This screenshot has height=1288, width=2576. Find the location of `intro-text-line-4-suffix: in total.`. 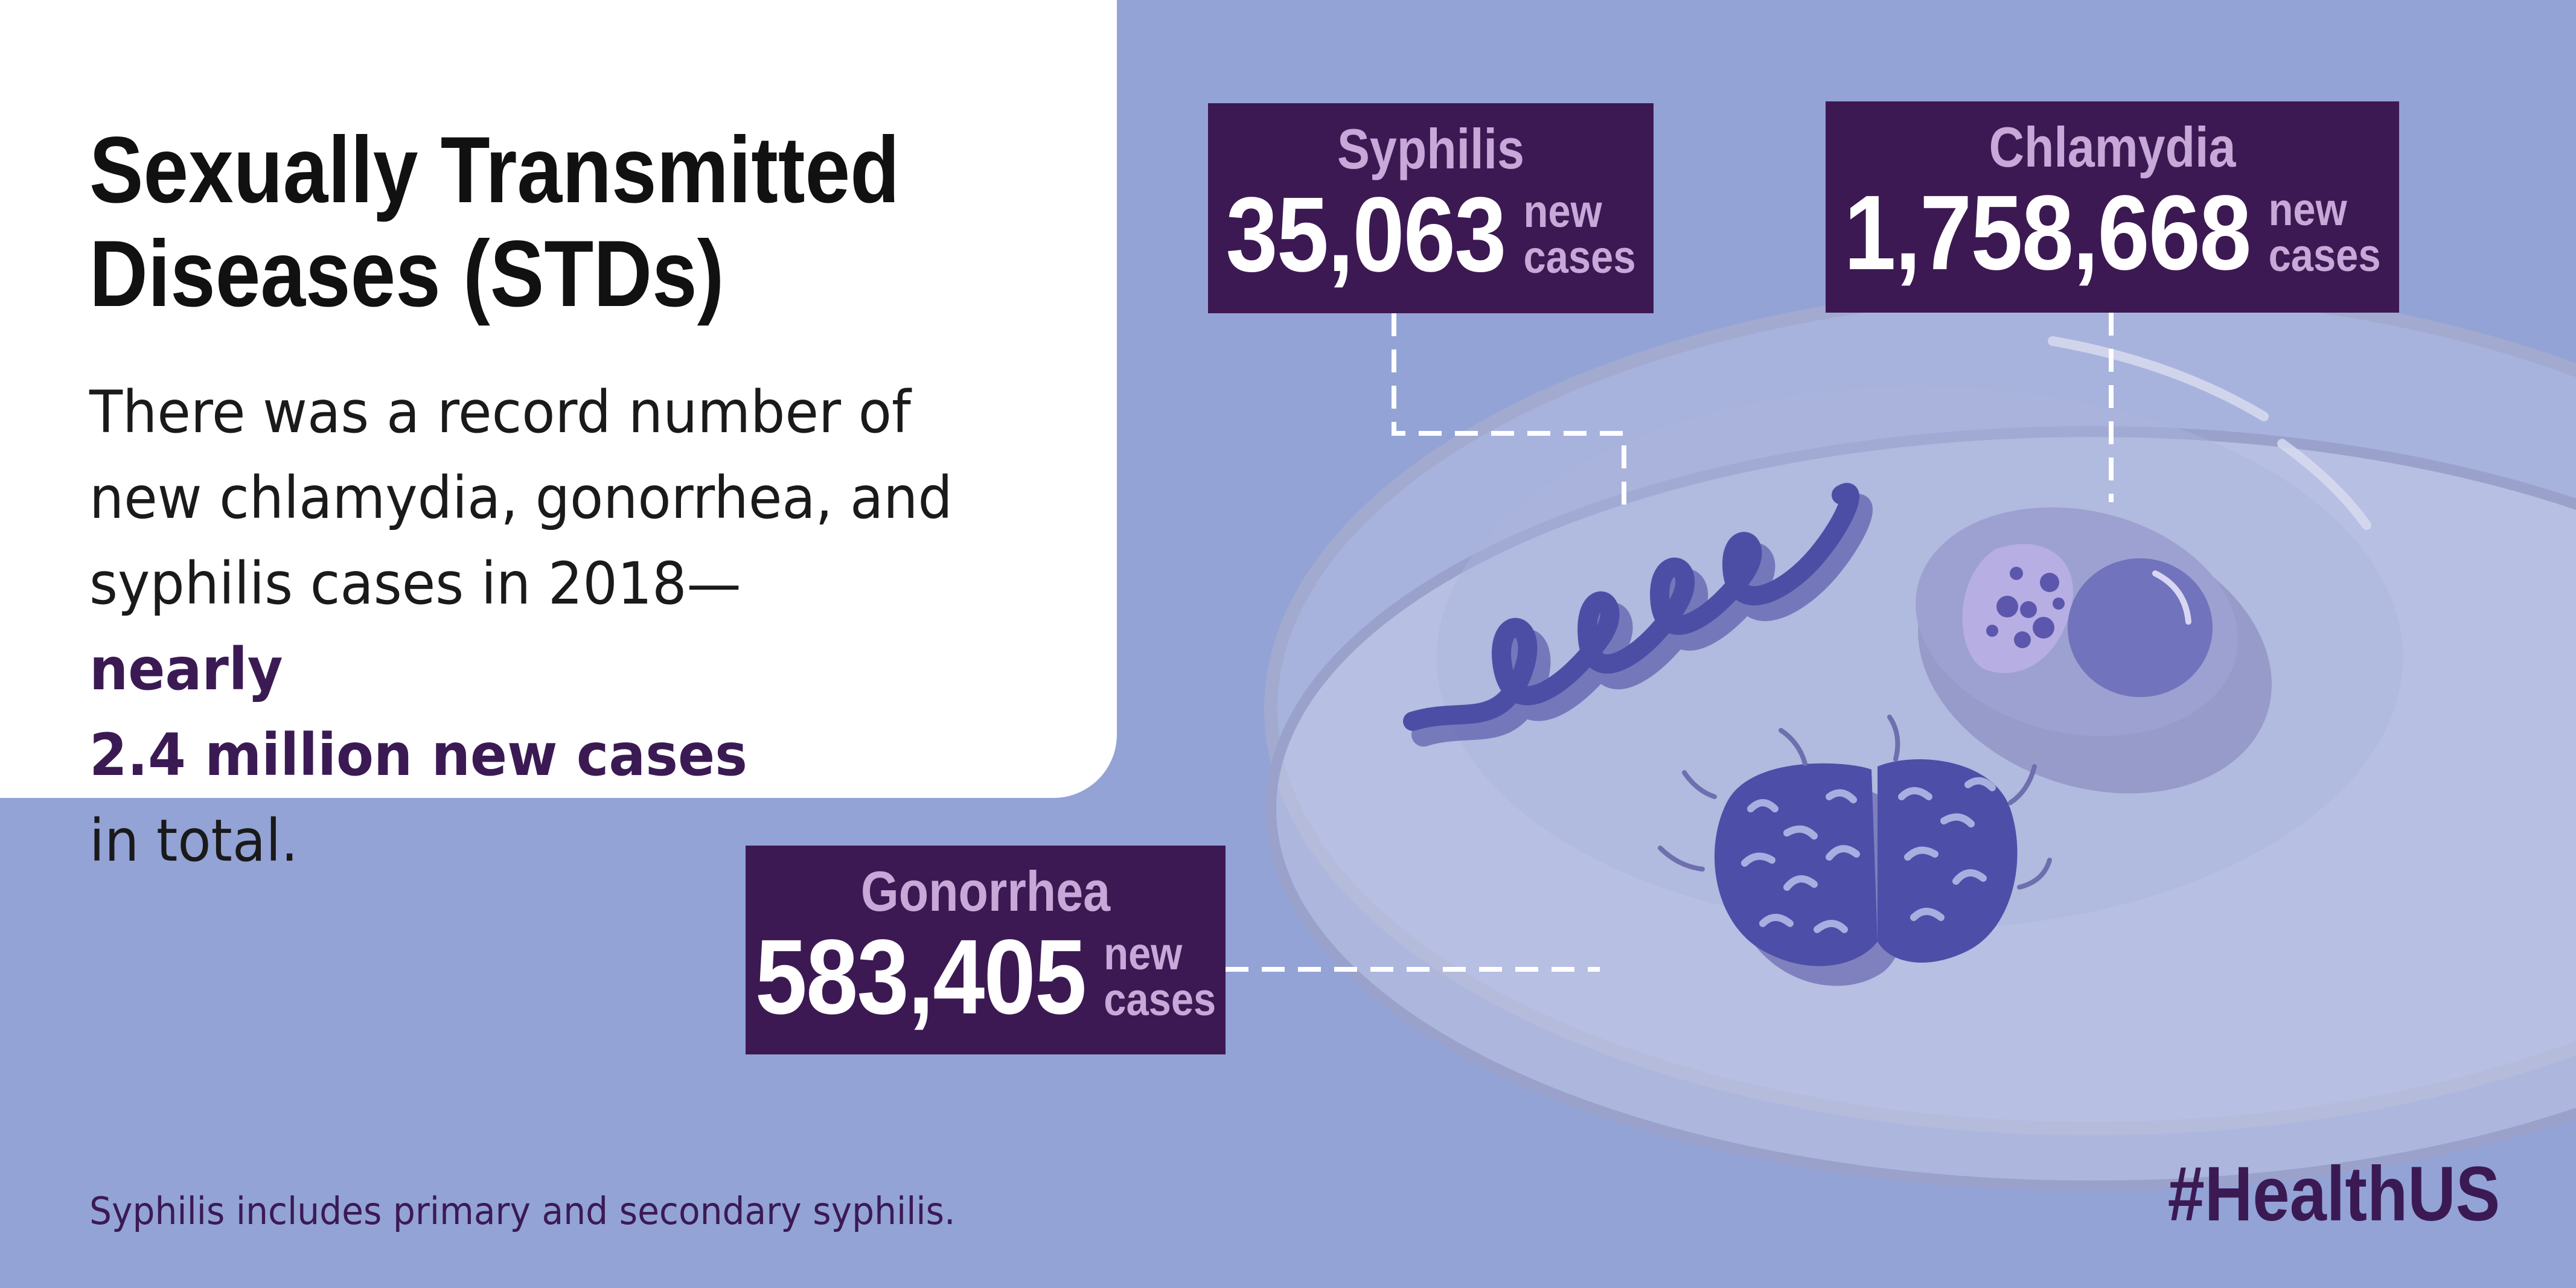

intro-text-line-4-suffix: in total. is located at coordinates (194, 841).